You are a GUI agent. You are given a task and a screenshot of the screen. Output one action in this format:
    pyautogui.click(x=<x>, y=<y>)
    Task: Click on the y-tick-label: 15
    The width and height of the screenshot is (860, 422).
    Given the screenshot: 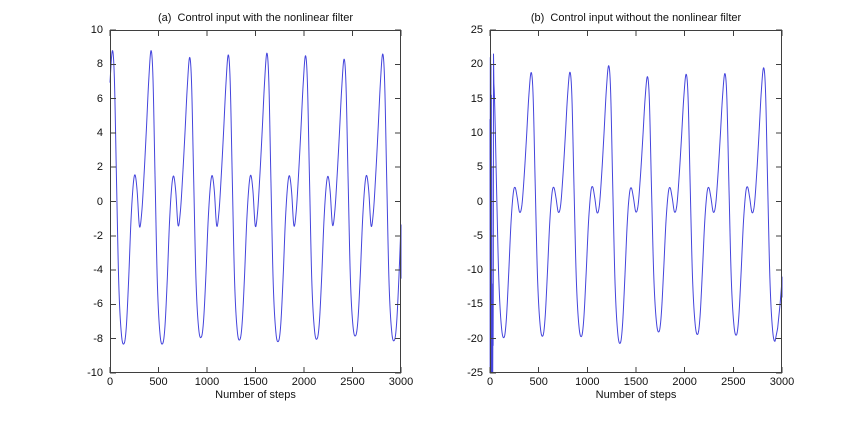 What is the action you would take?
    pyautogui.click(x=476, y=98)
    